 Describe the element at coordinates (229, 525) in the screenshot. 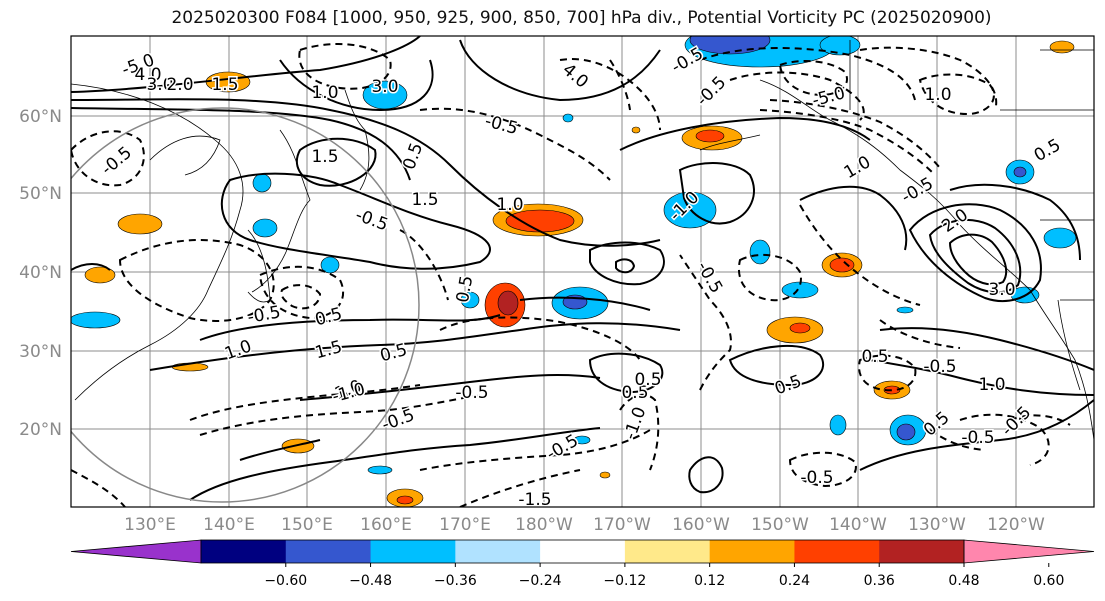

I see `lon-label-140E: 140°E` at that location.